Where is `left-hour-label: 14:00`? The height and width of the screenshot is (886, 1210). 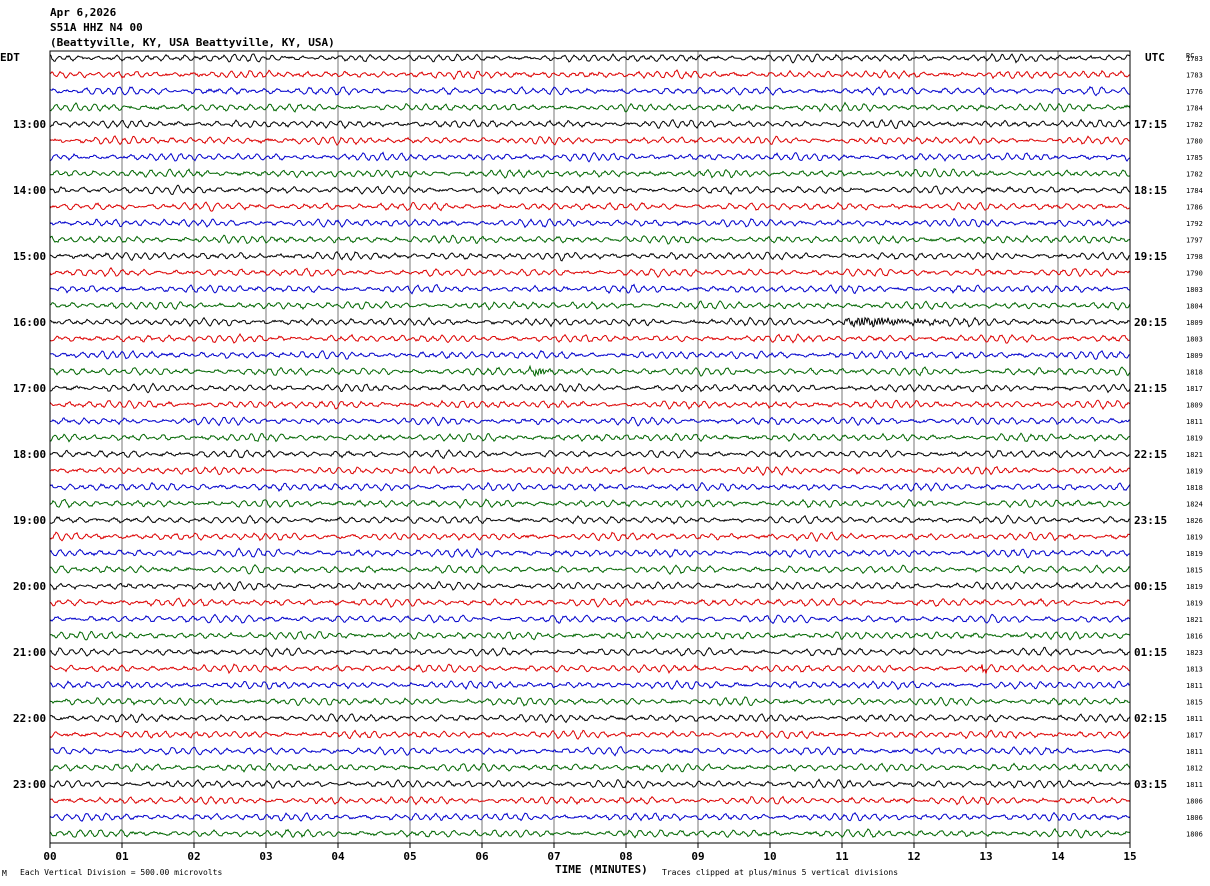 left-hour-label: 14:00 is located at coordinates (29, 190).